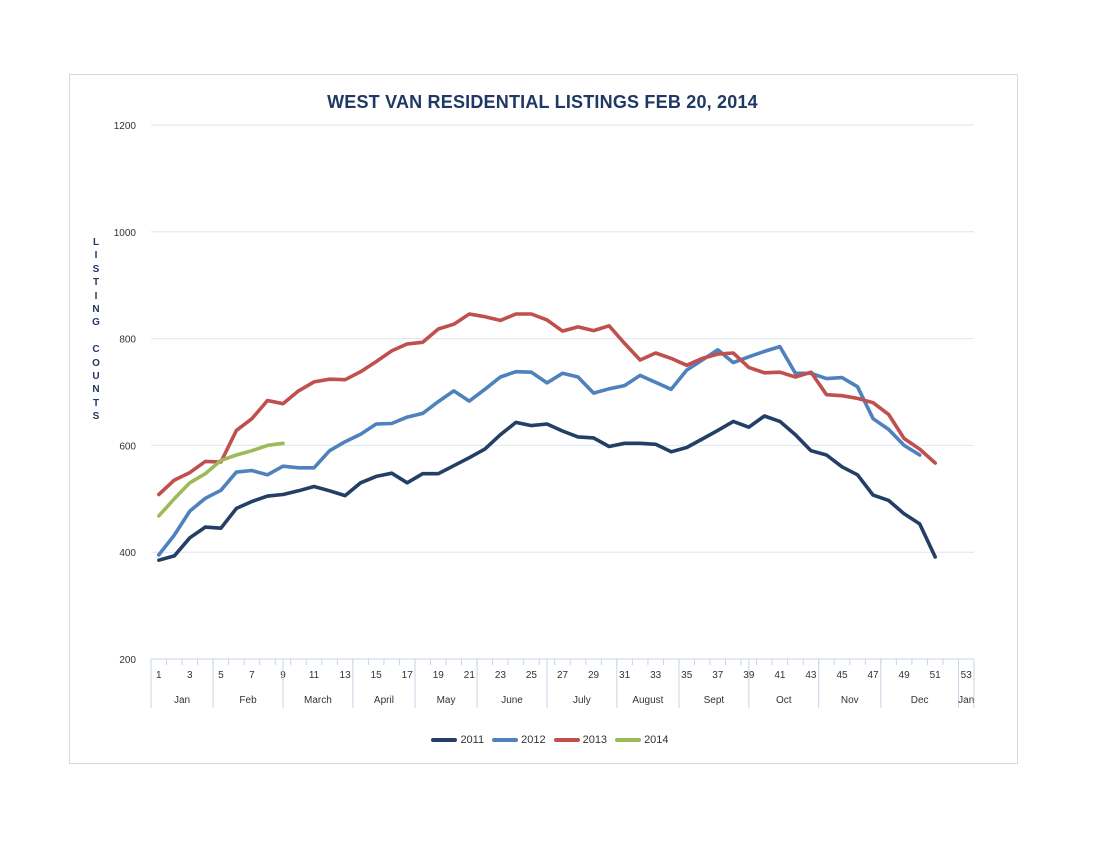 This screenshot has width=1100, height=850. I want to click on legend-item-2013: 2013, so click(580, 740).